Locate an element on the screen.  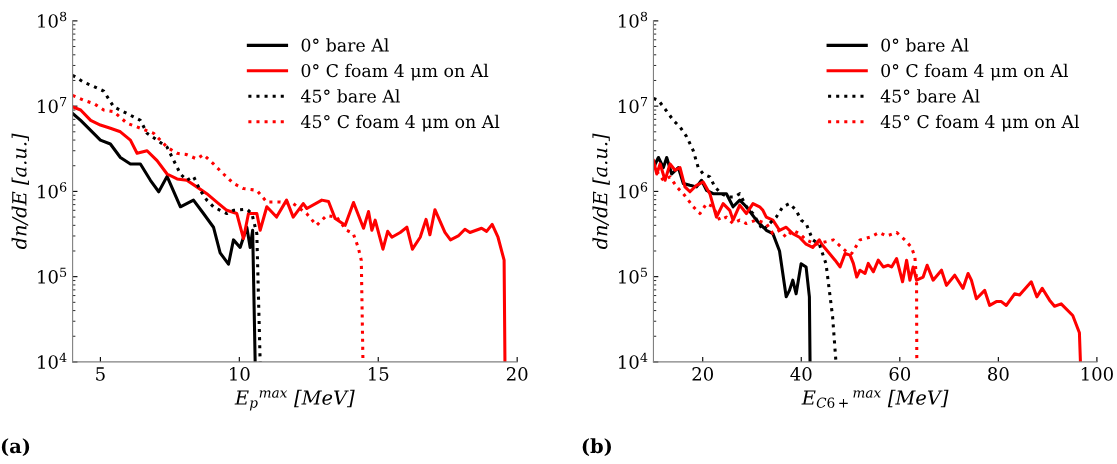
x-tick-label: 10 is located at coordinates (240, 374).